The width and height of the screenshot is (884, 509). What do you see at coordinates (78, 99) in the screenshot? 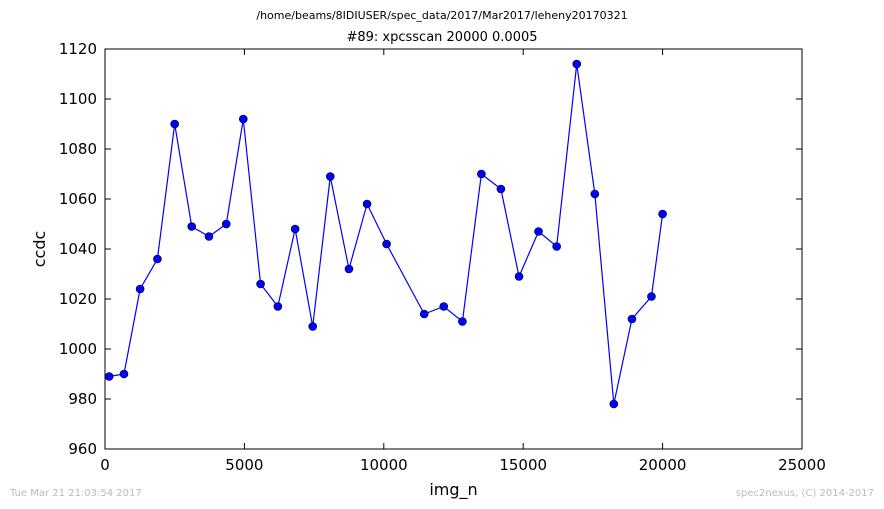
I see `y-tick-label: 1100` at bounding box center [78, 99].